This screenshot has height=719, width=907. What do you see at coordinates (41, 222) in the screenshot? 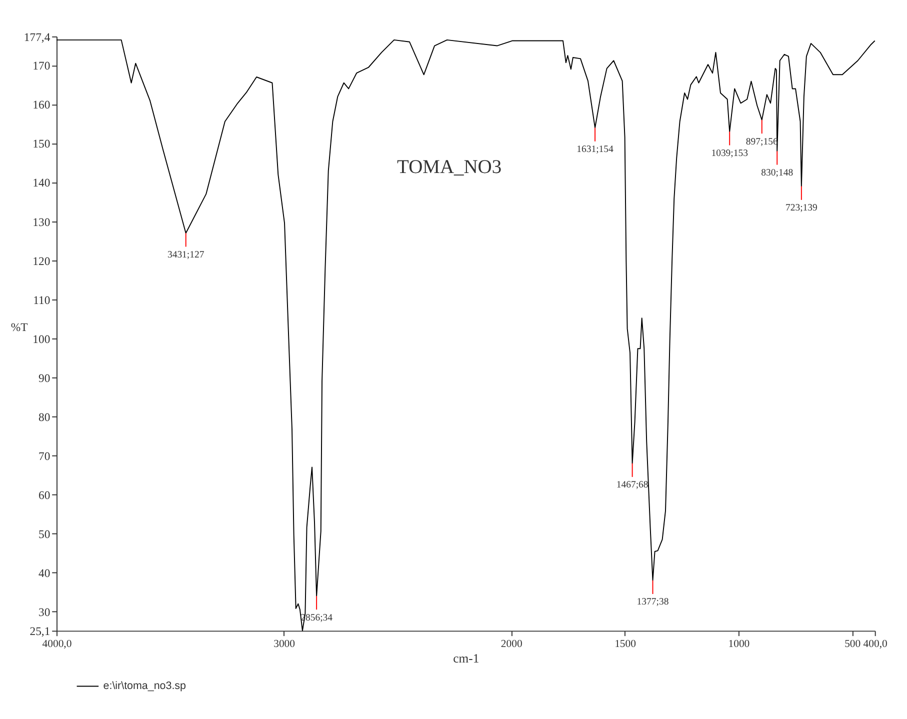
I see `y-tick-label: 130` at bounding box center [41, 222].